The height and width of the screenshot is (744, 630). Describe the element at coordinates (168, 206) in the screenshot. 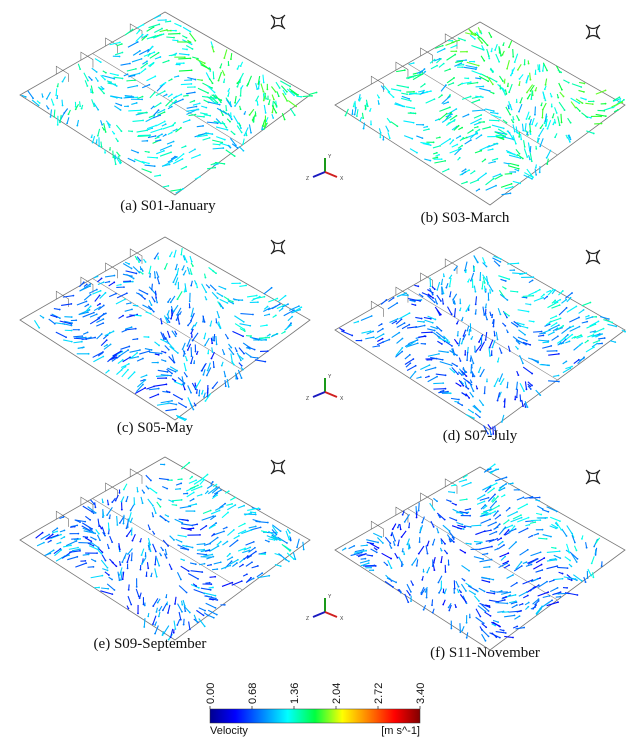

I see `panel-caption: (a) S01-January` at that location.